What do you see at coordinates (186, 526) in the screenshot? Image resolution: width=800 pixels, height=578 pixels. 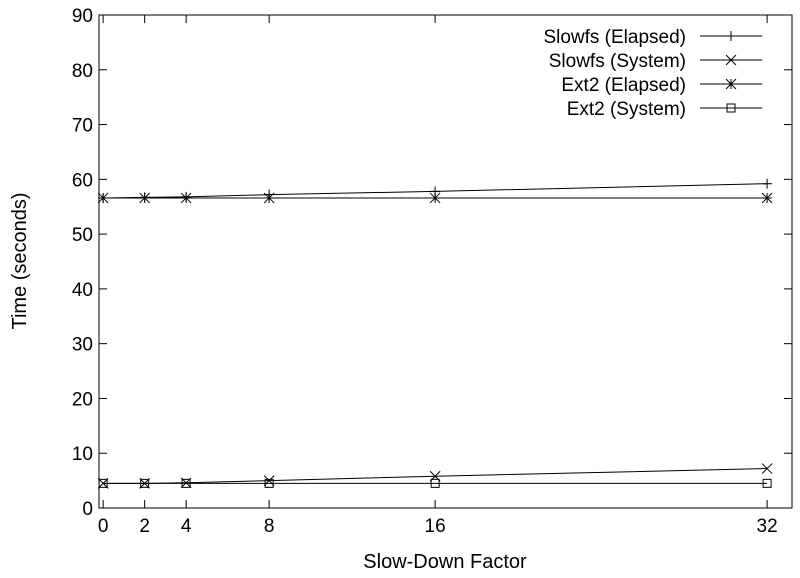 I see `x-tick-label: 4` at bounding box center [186, 526].